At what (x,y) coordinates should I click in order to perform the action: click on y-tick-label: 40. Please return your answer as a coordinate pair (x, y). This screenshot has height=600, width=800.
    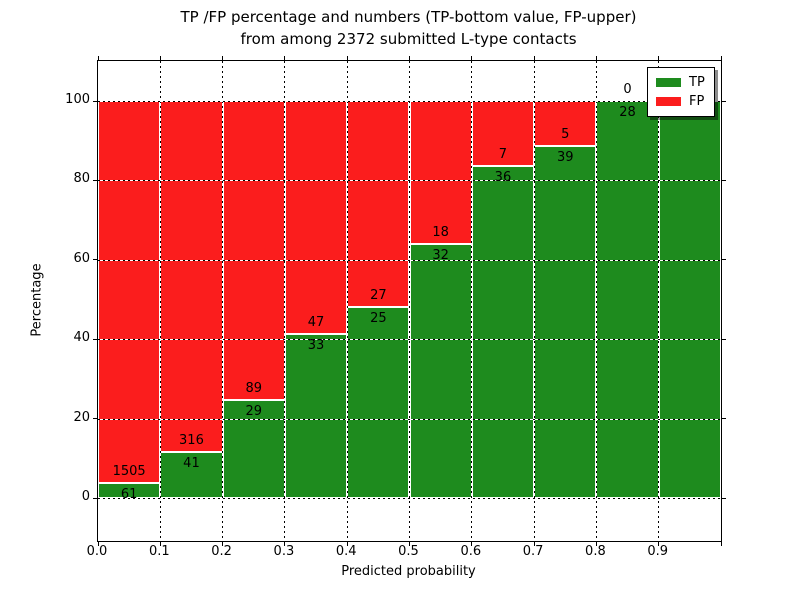
    Looking at the image, I should click on (81, 338).